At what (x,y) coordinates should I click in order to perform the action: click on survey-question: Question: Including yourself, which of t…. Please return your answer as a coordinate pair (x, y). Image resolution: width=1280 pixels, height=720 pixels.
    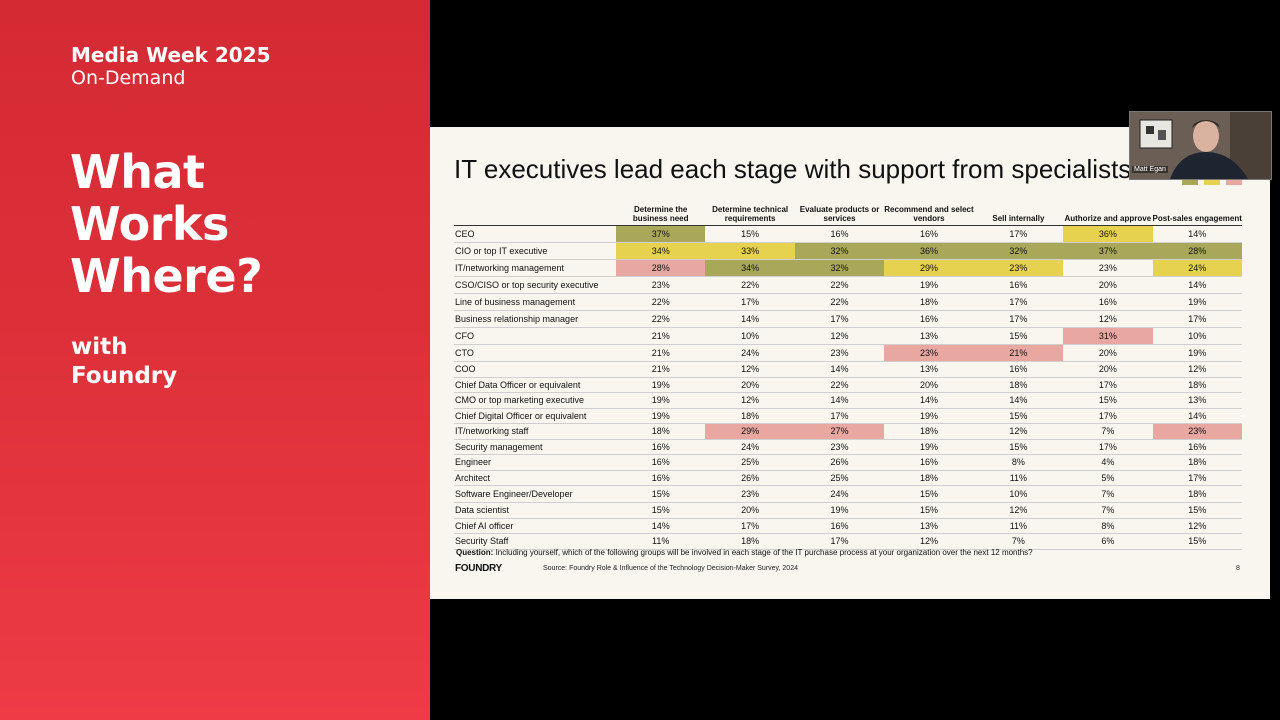
    Looking at the image, I should click on (744, 552).